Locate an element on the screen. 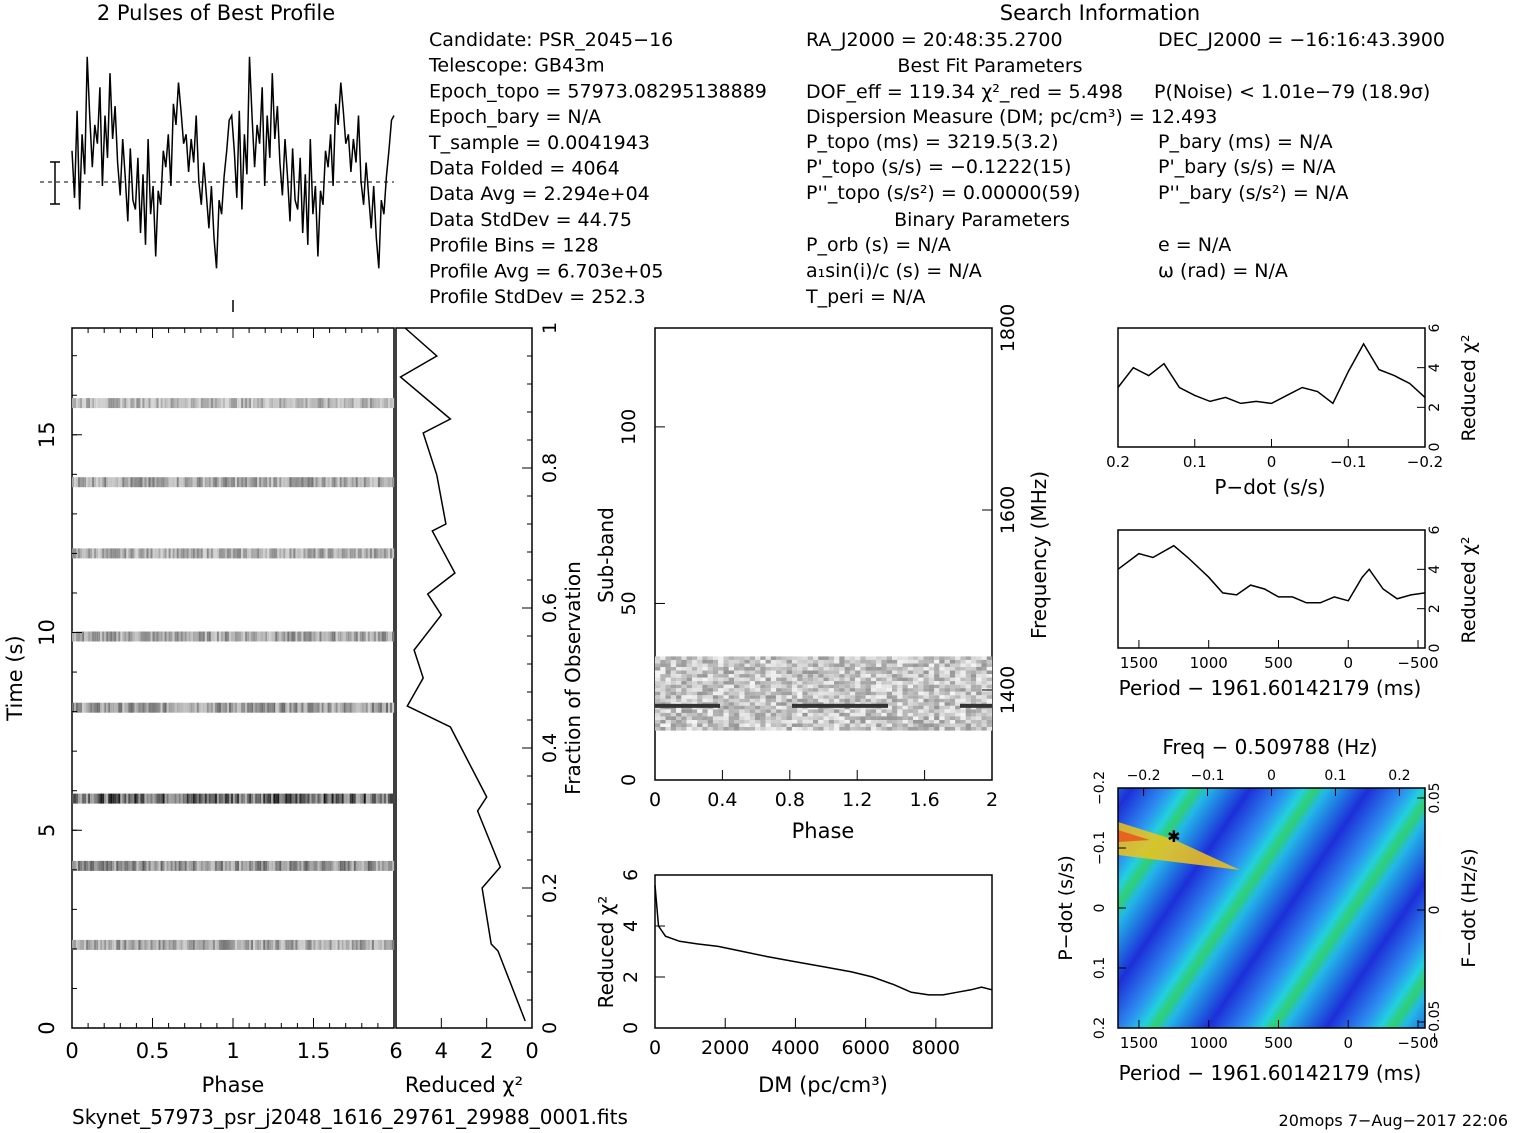 The width and height of the screenshot is (1517, 1133). x-tick-label: 0 is located at coordinates (71, 1051).